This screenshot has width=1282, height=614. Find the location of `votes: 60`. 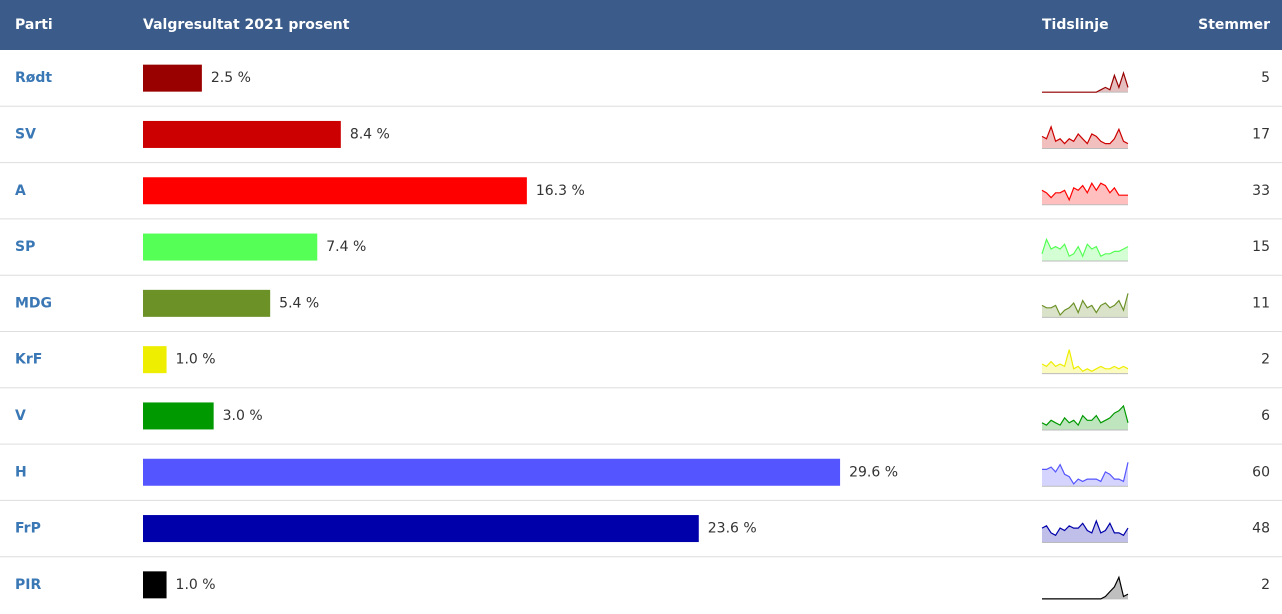

votes: 60 is located at coordinates (1261, 472).